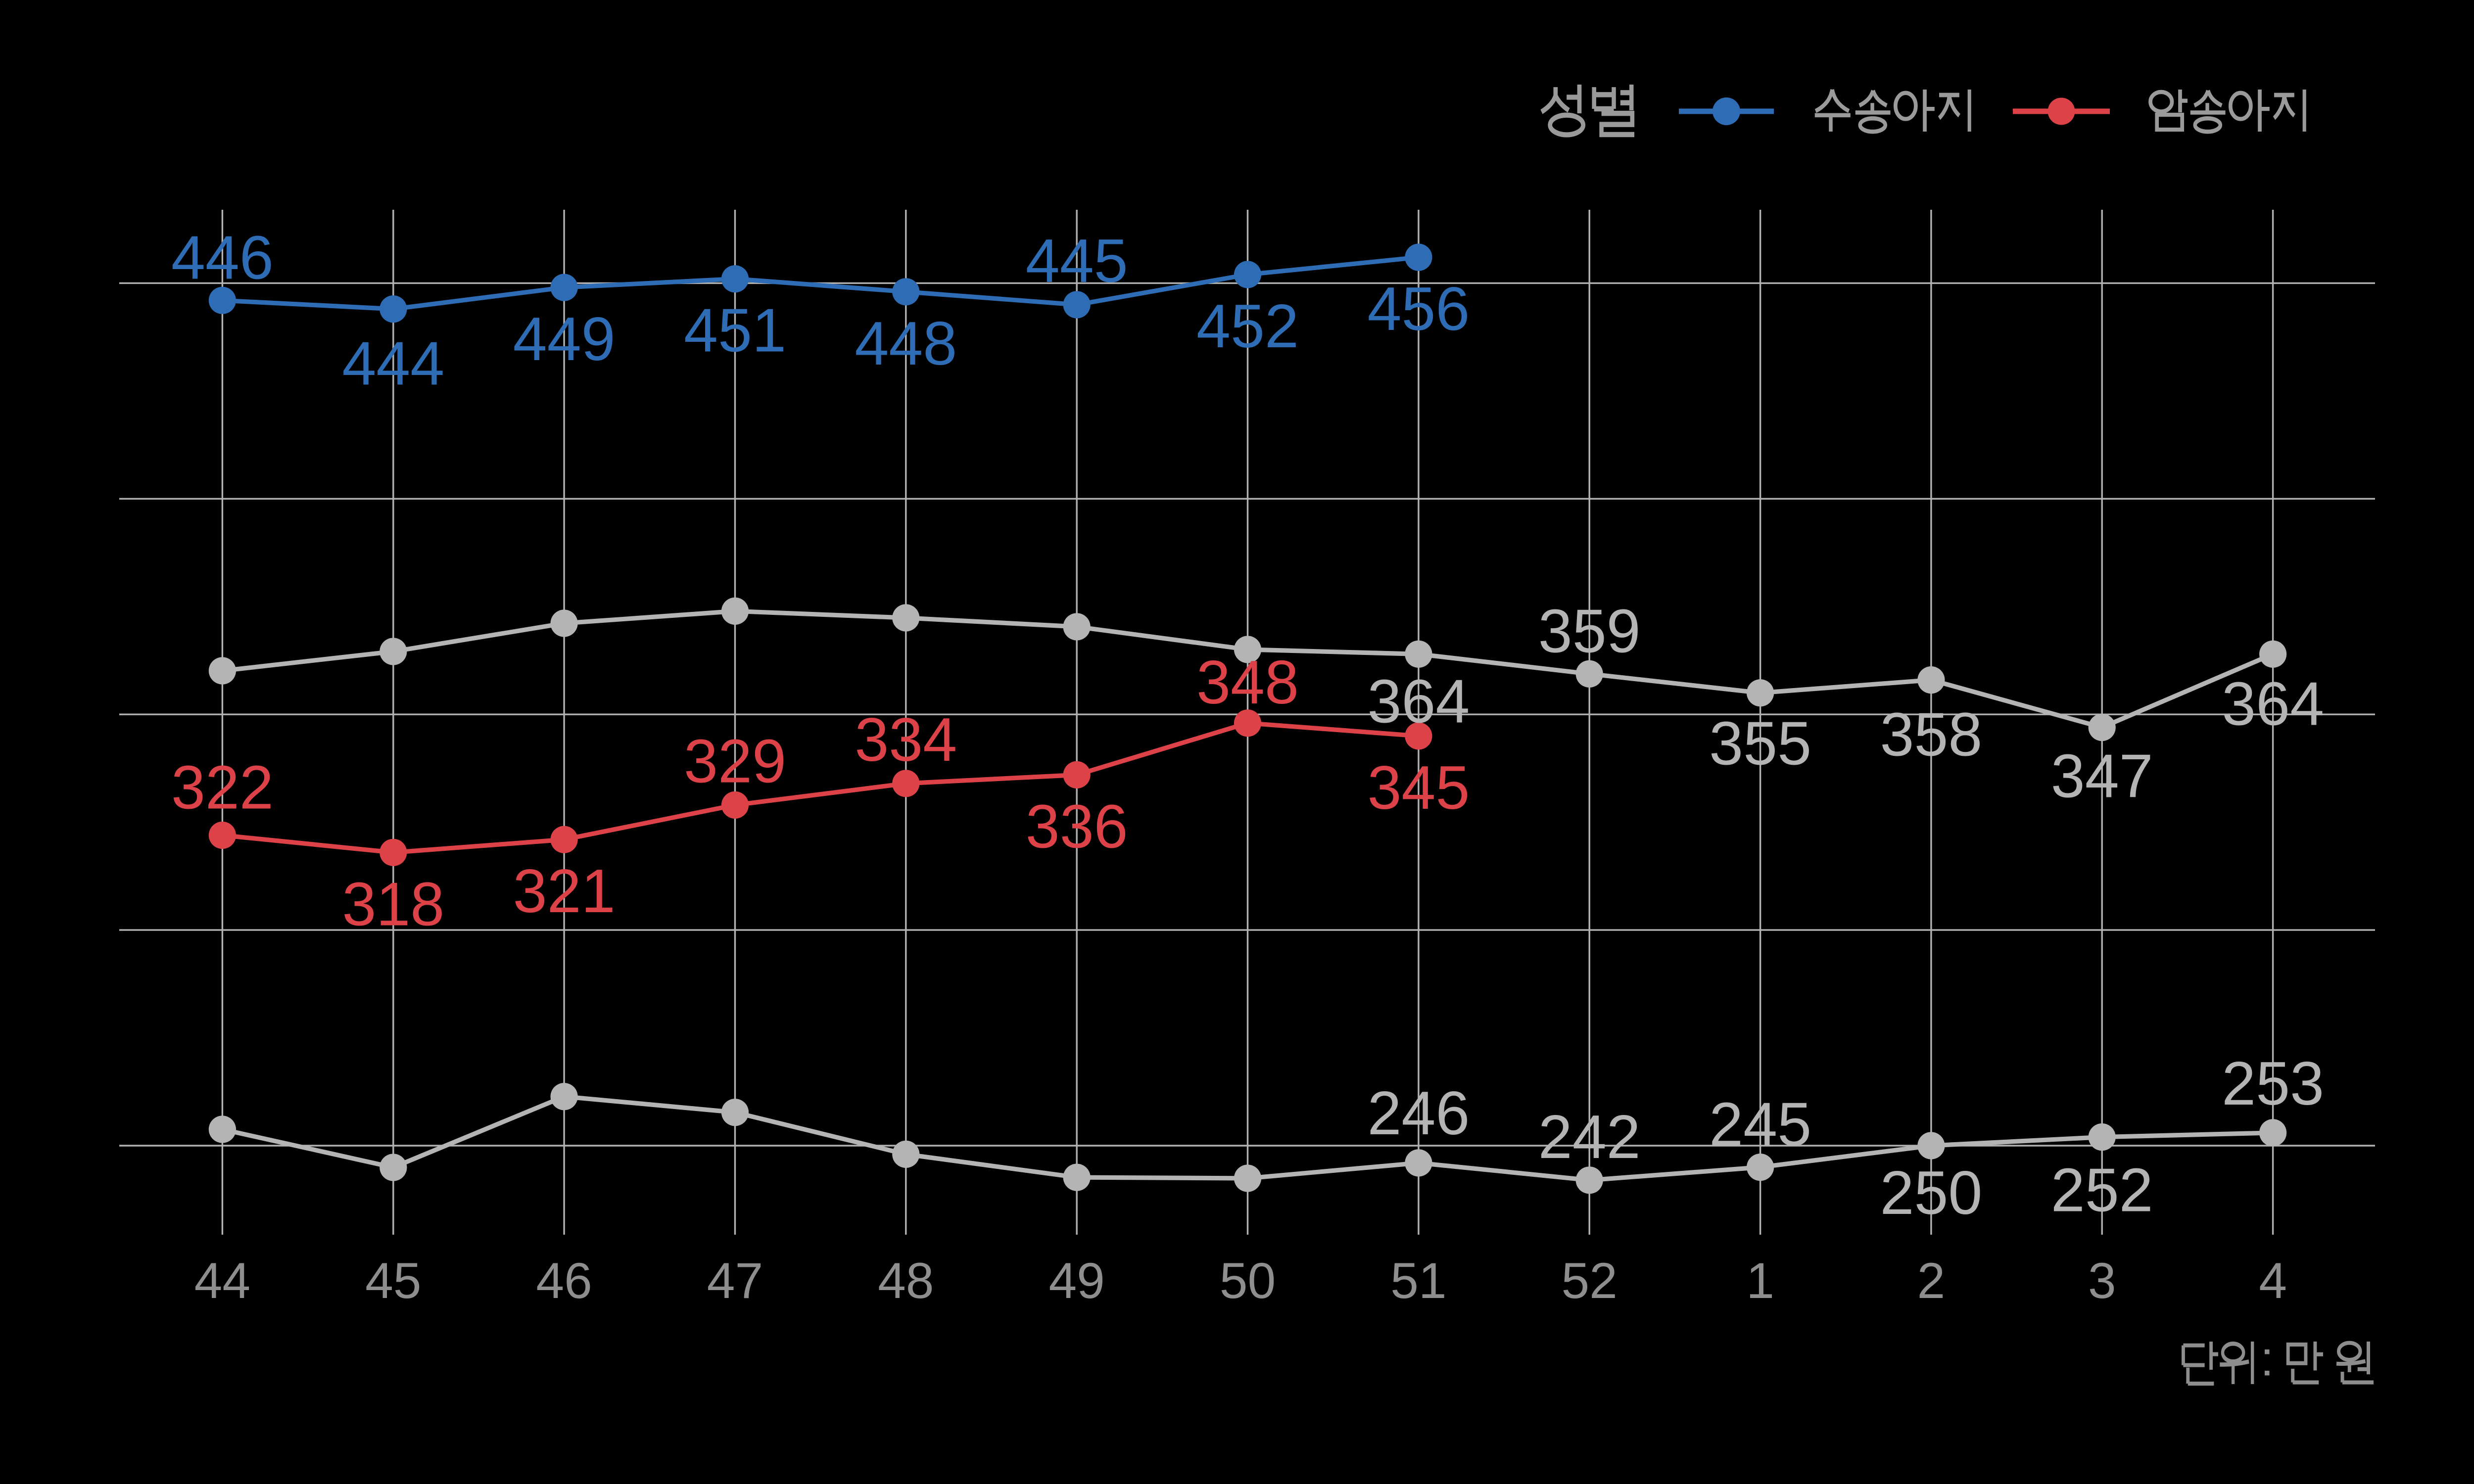 This screenshot has height=1484, width=2474. Describe the element at coordinates (1760, 1125) in the screenshot. I see `svg-text: 245` at that location.